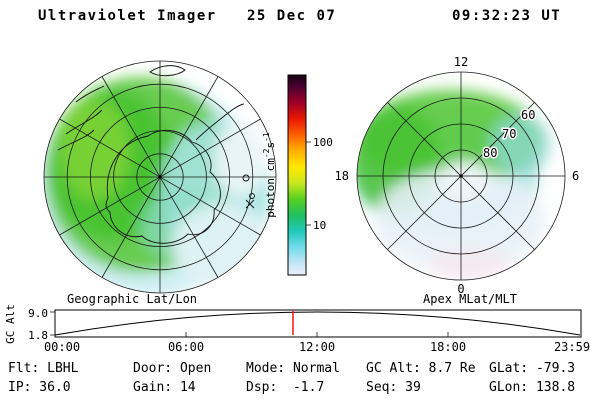 The width and height of the screenshot is (600, 400). What do you see at coordinates (10, 324) in the screenshot?
I see `gcalt-ylabel: GC Alt` at bounding box center [10, 324].